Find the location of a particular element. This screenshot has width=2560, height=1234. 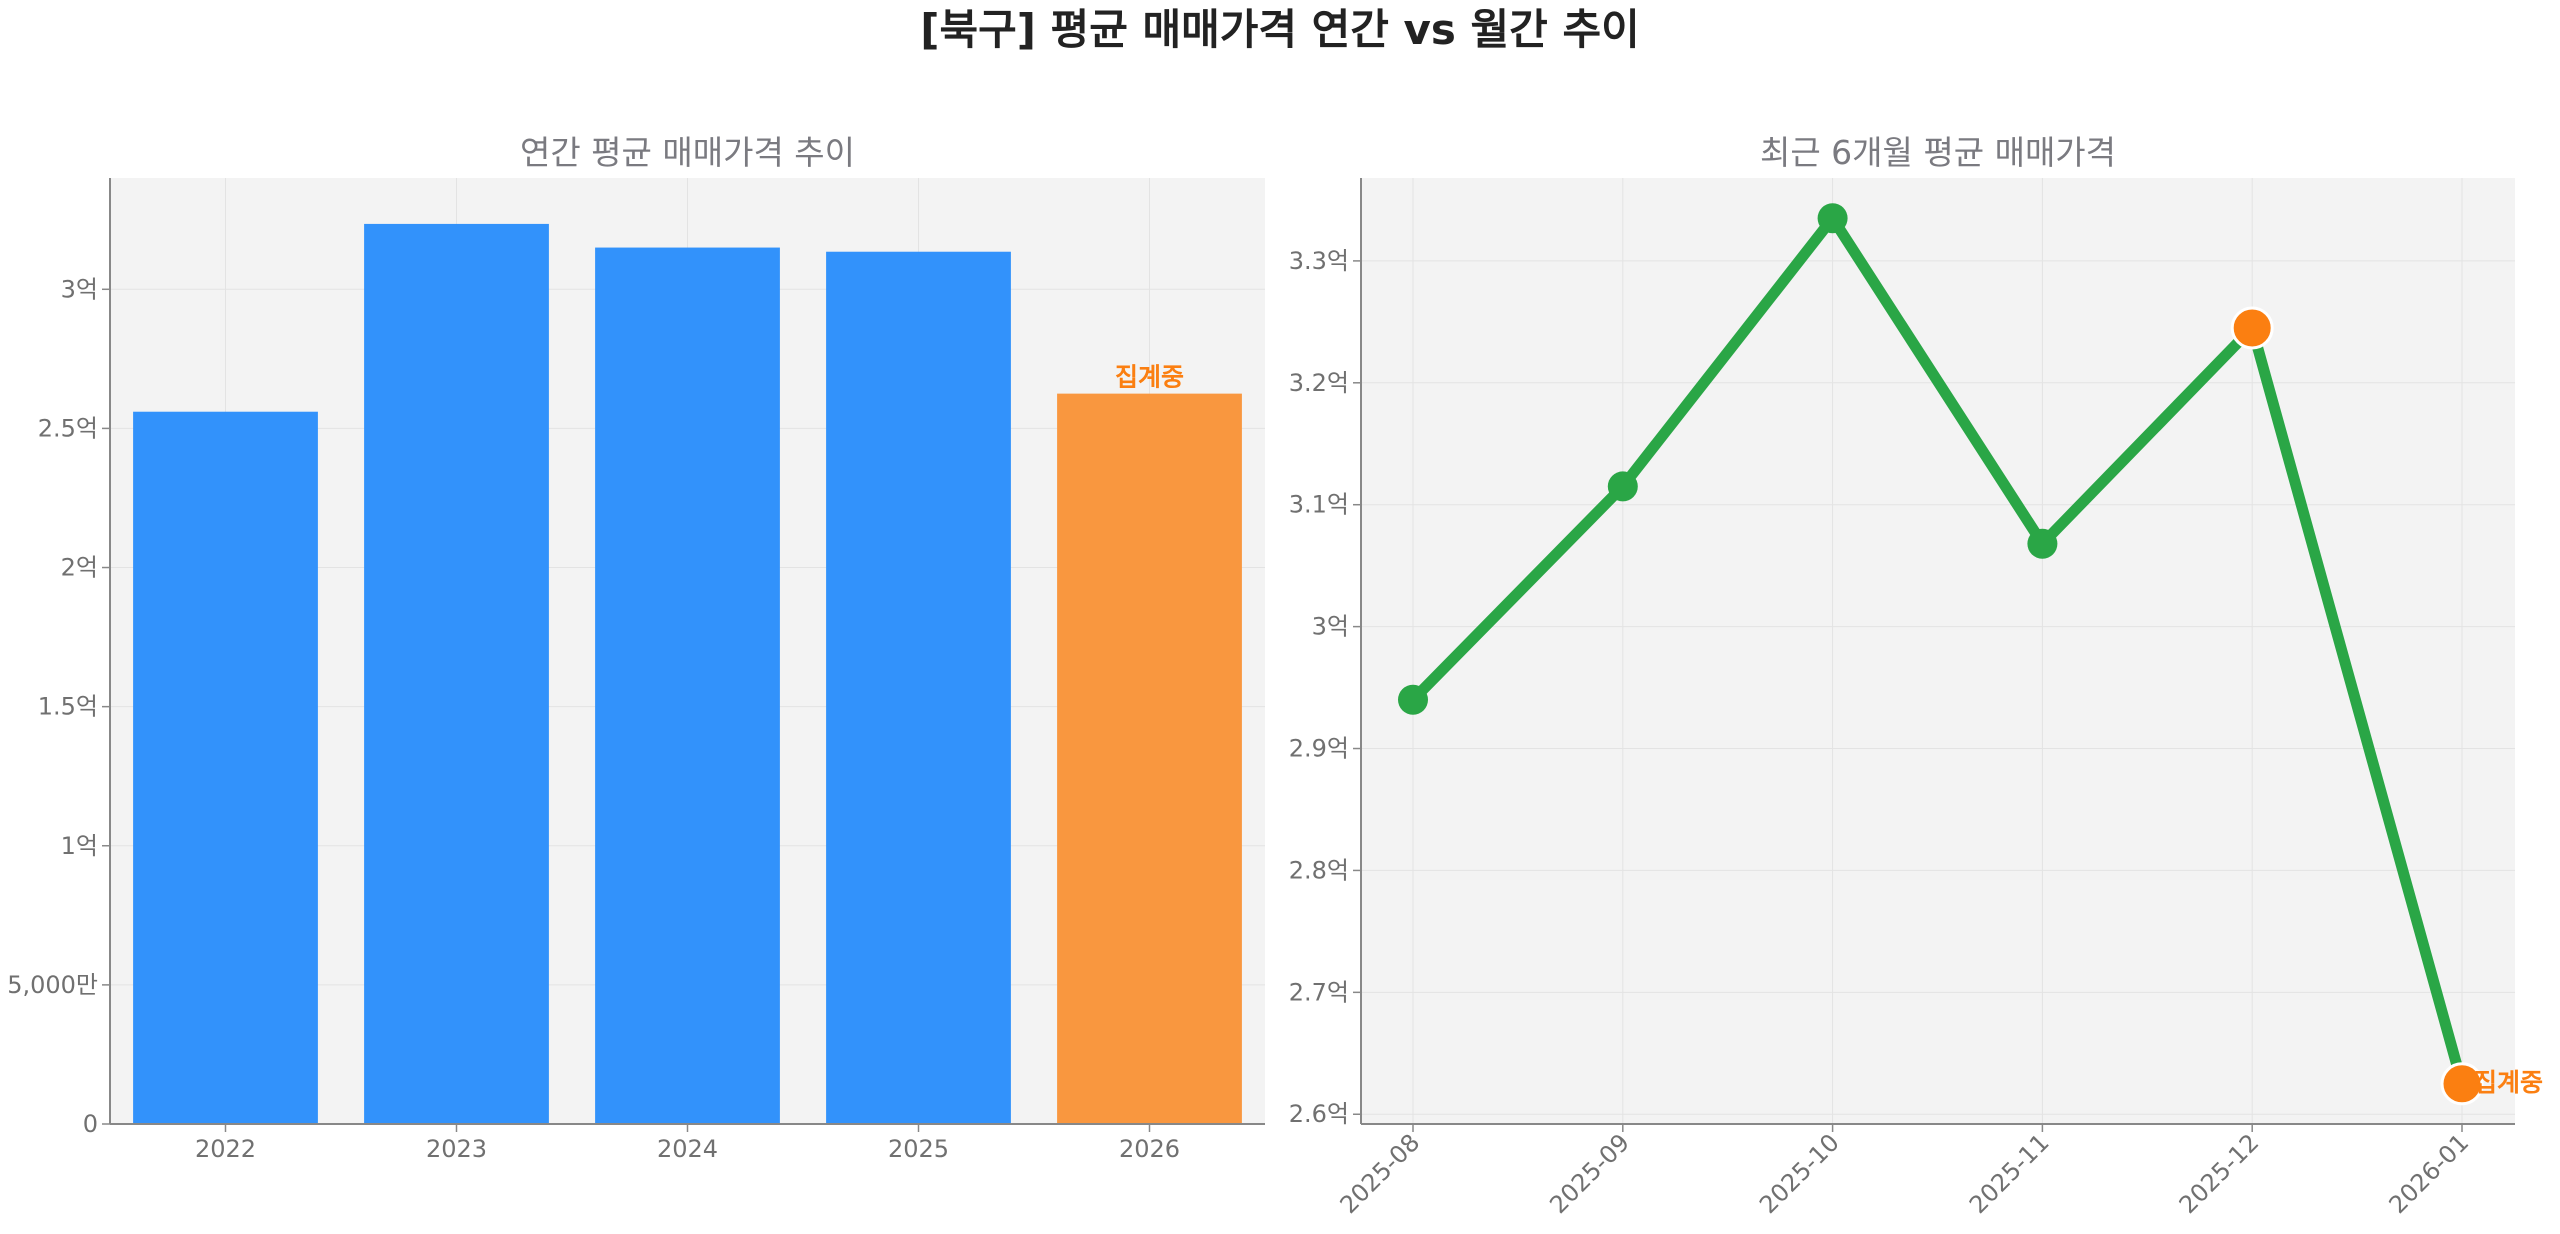

y-tick-label: 1억 is located at coordinates (79, 846).